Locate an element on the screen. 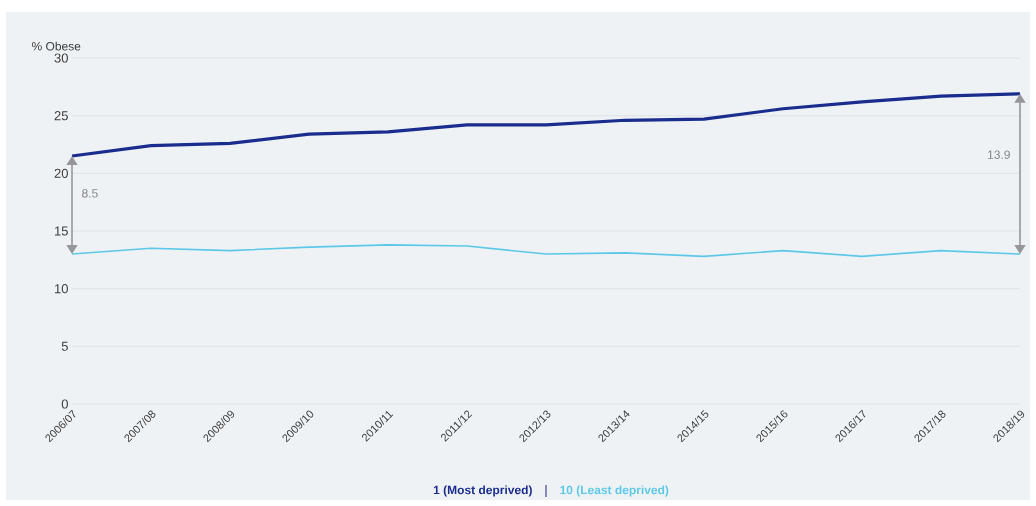 The height and width of the screenshot is (506, 1036). y-tick-label: 20 is located at coordinates (61, 173).